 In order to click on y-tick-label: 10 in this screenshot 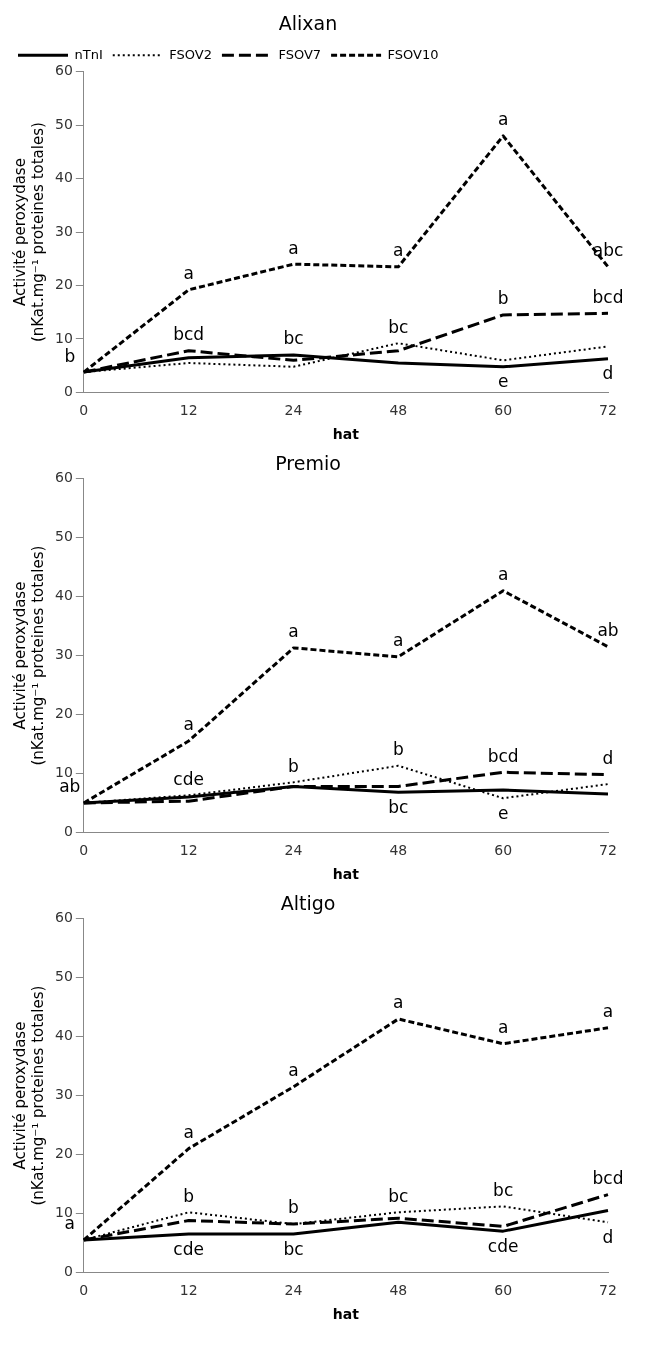, I will do `click(63, 337)`.